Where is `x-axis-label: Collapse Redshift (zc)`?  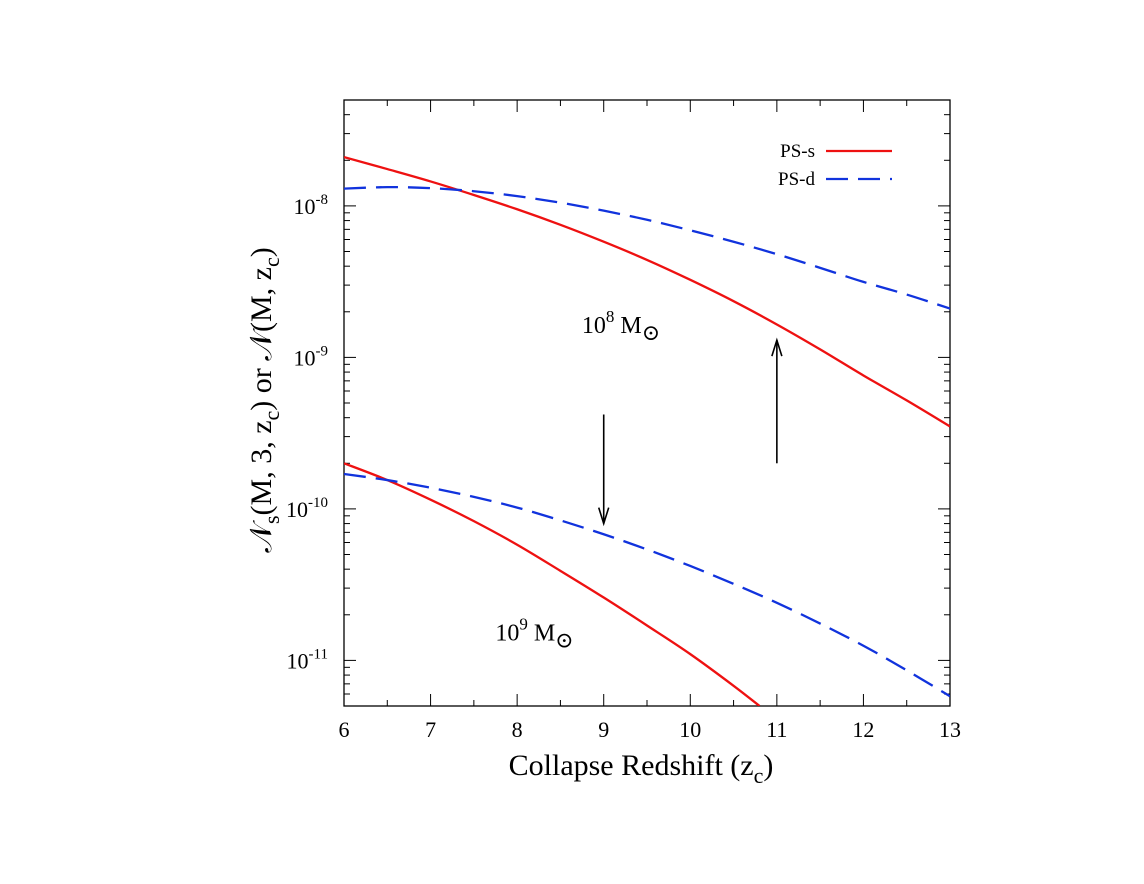
x-axis-label: Collapse Redshift (zc) is located at coordinates (641, 768).